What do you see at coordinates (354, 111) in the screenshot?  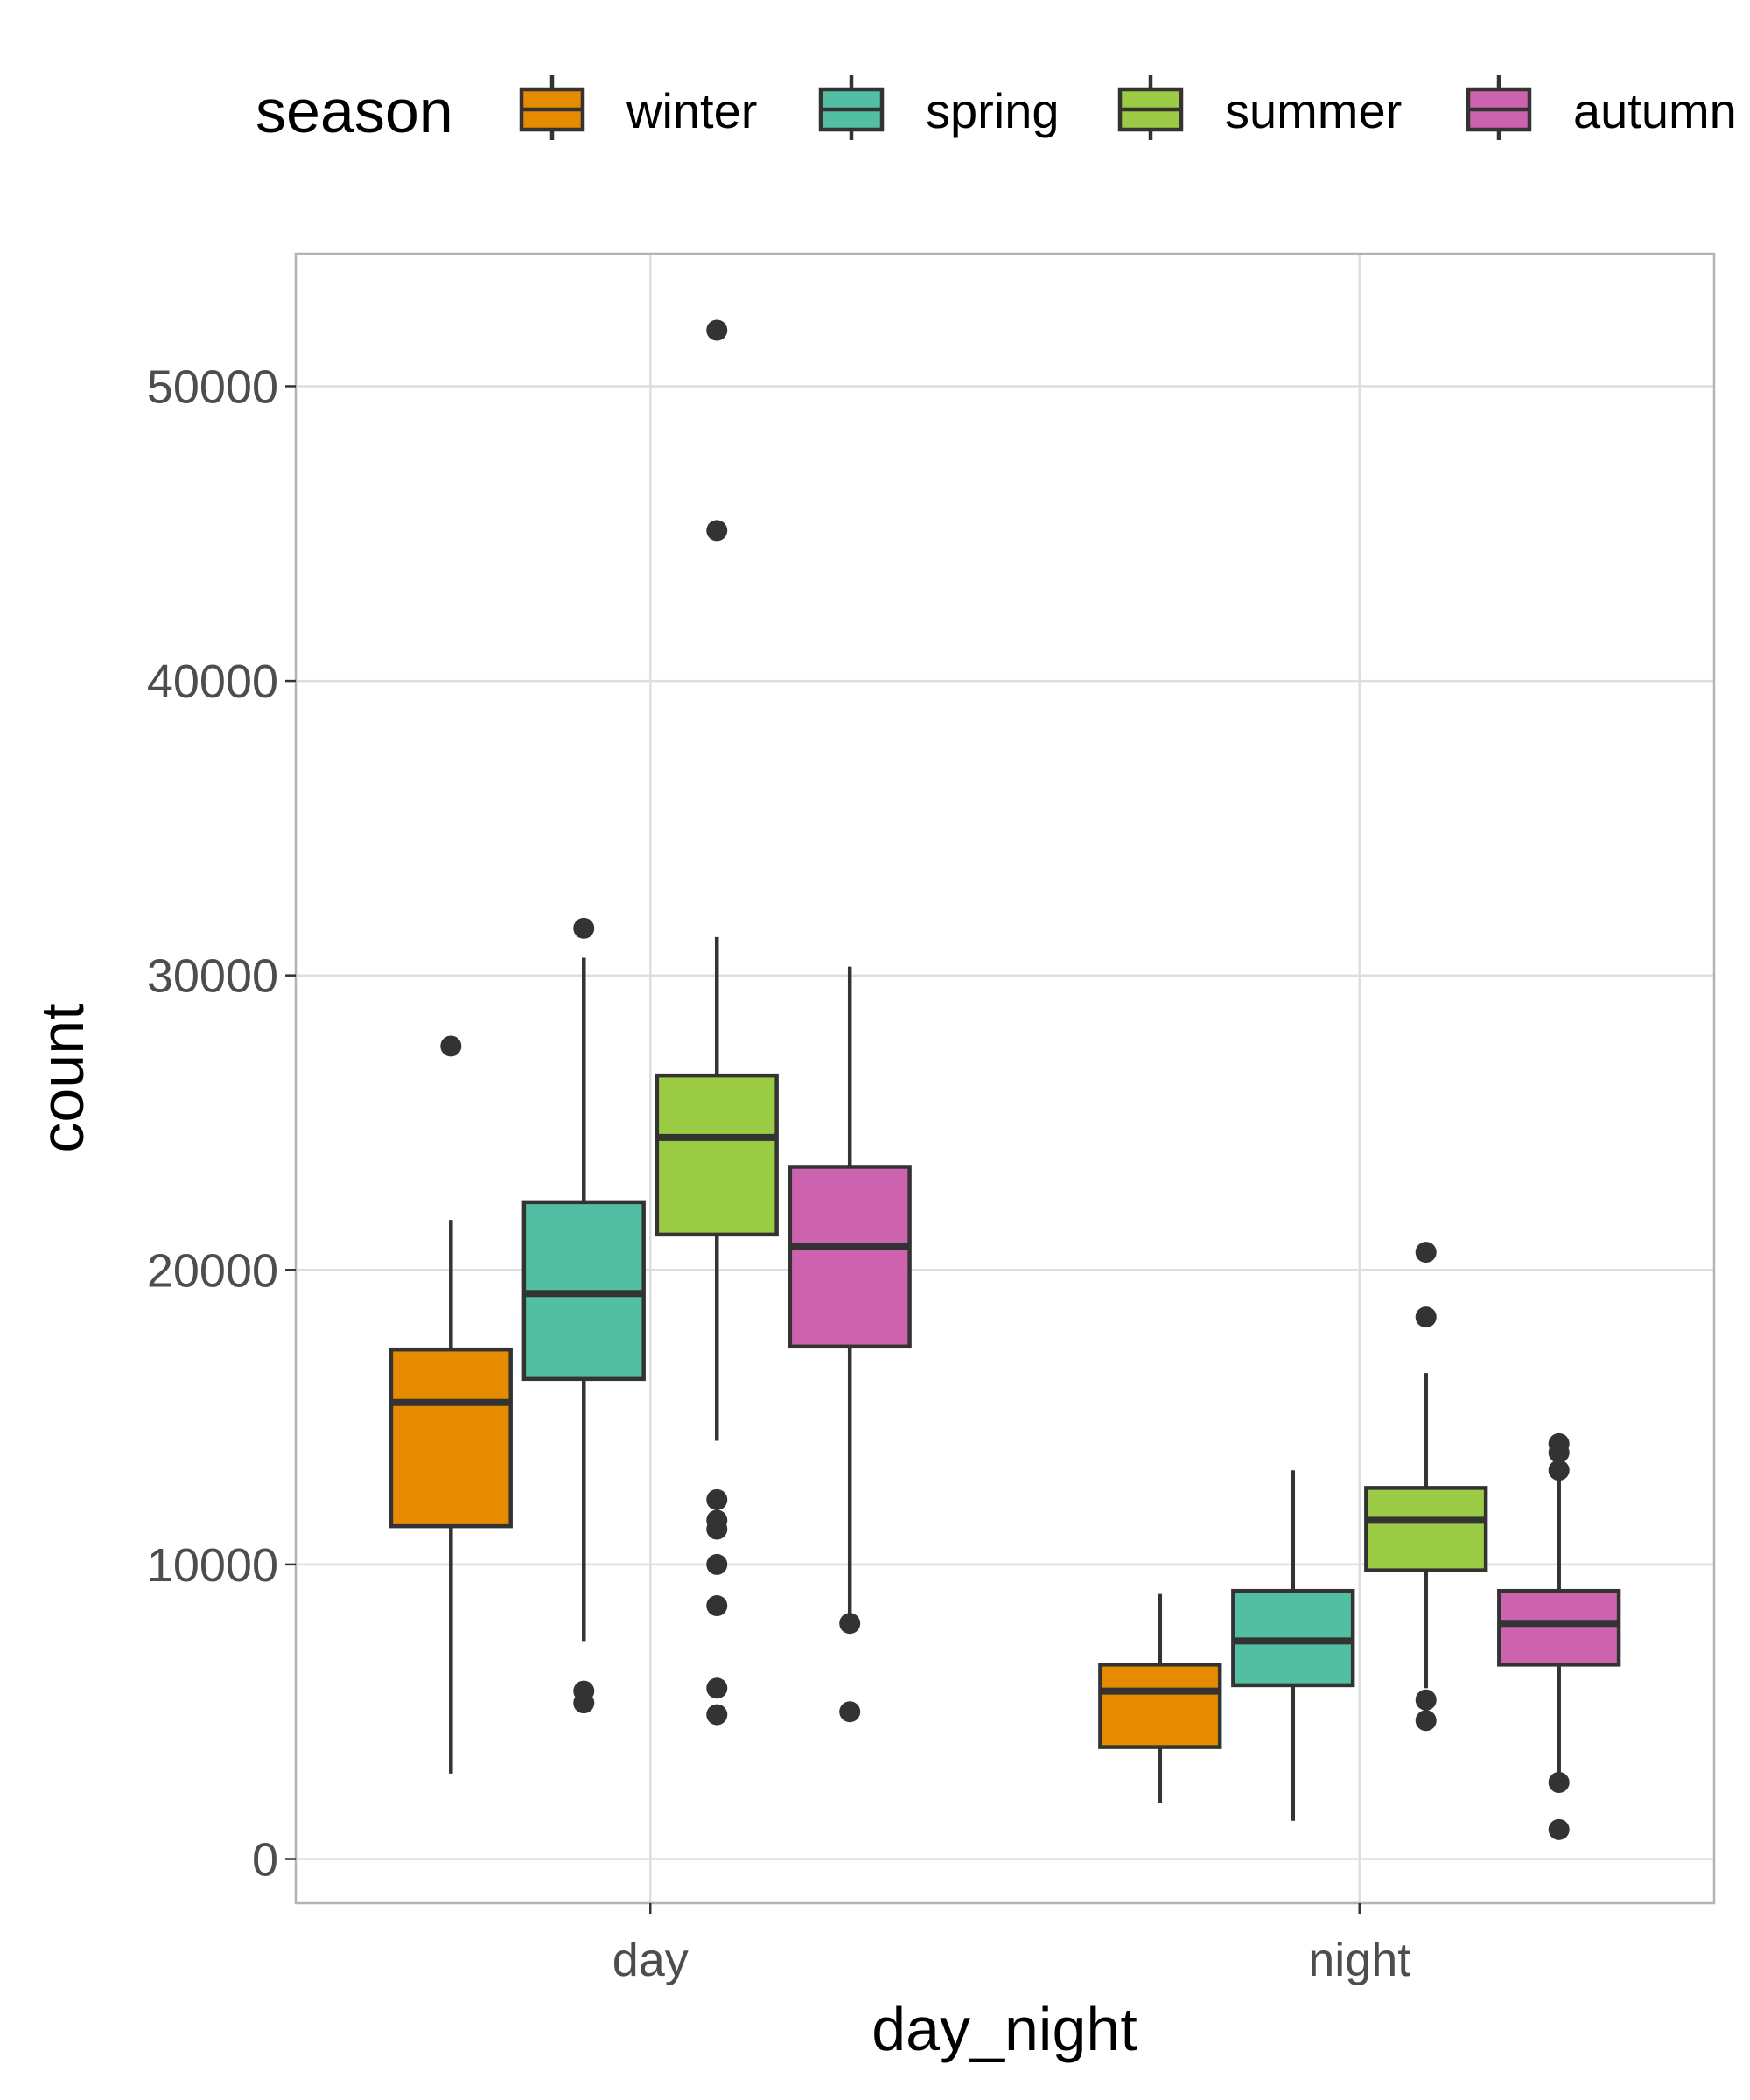 I see `legend-title: season` at bounding box center [354, 111].